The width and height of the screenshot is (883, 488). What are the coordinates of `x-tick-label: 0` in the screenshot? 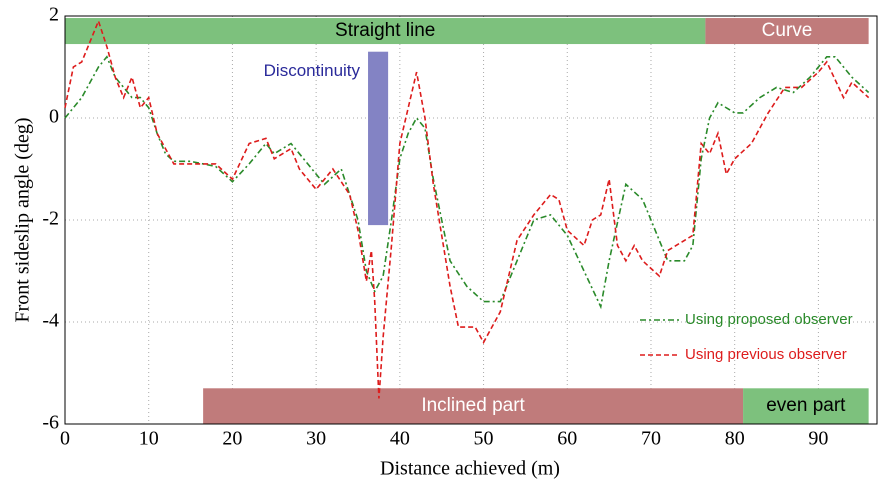 It's located at (65, 439).